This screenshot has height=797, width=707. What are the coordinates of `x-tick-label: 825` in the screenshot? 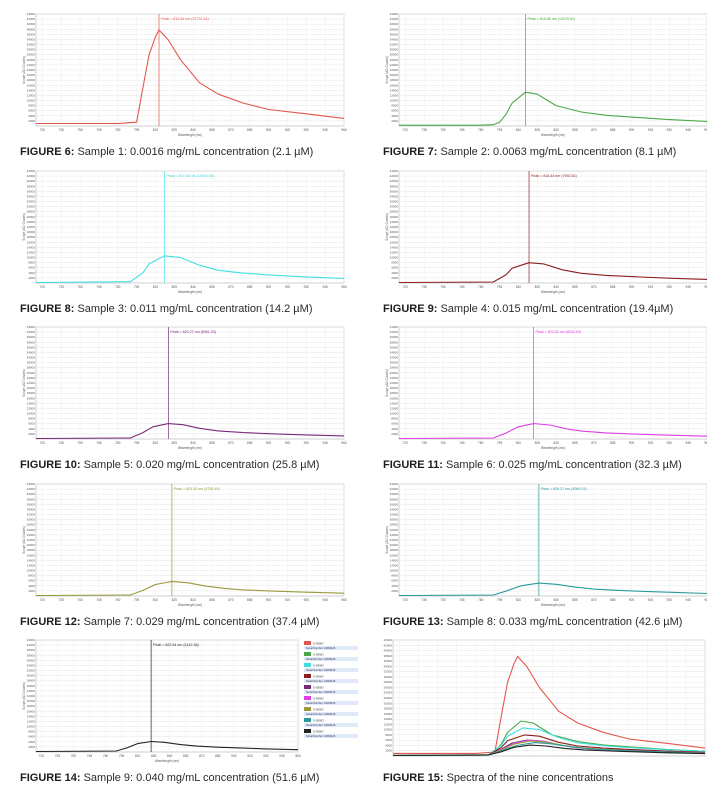 It's located at (538, 443).